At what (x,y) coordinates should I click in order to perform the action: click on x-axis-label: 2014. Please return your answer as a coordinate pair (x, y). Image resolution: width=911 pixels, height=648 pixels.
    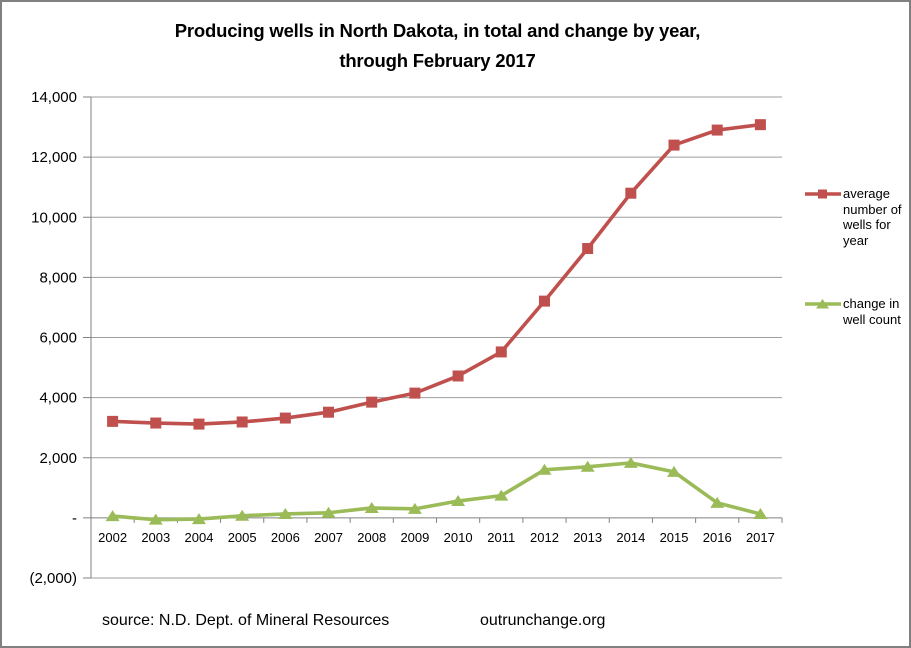
    Looking at the image, I should click on (630, 537).